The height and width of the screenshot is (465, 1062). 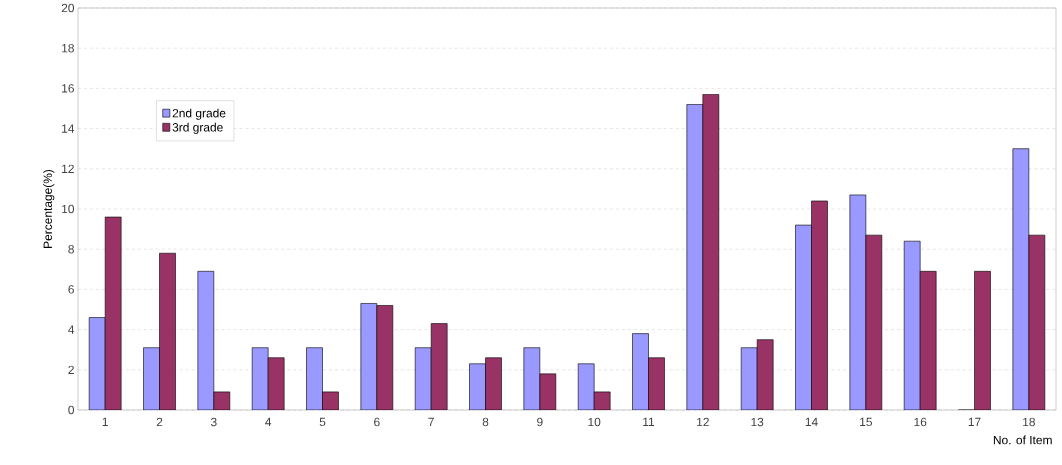 I want to click on y-tick-label: 10, so click(x=68, y=209).